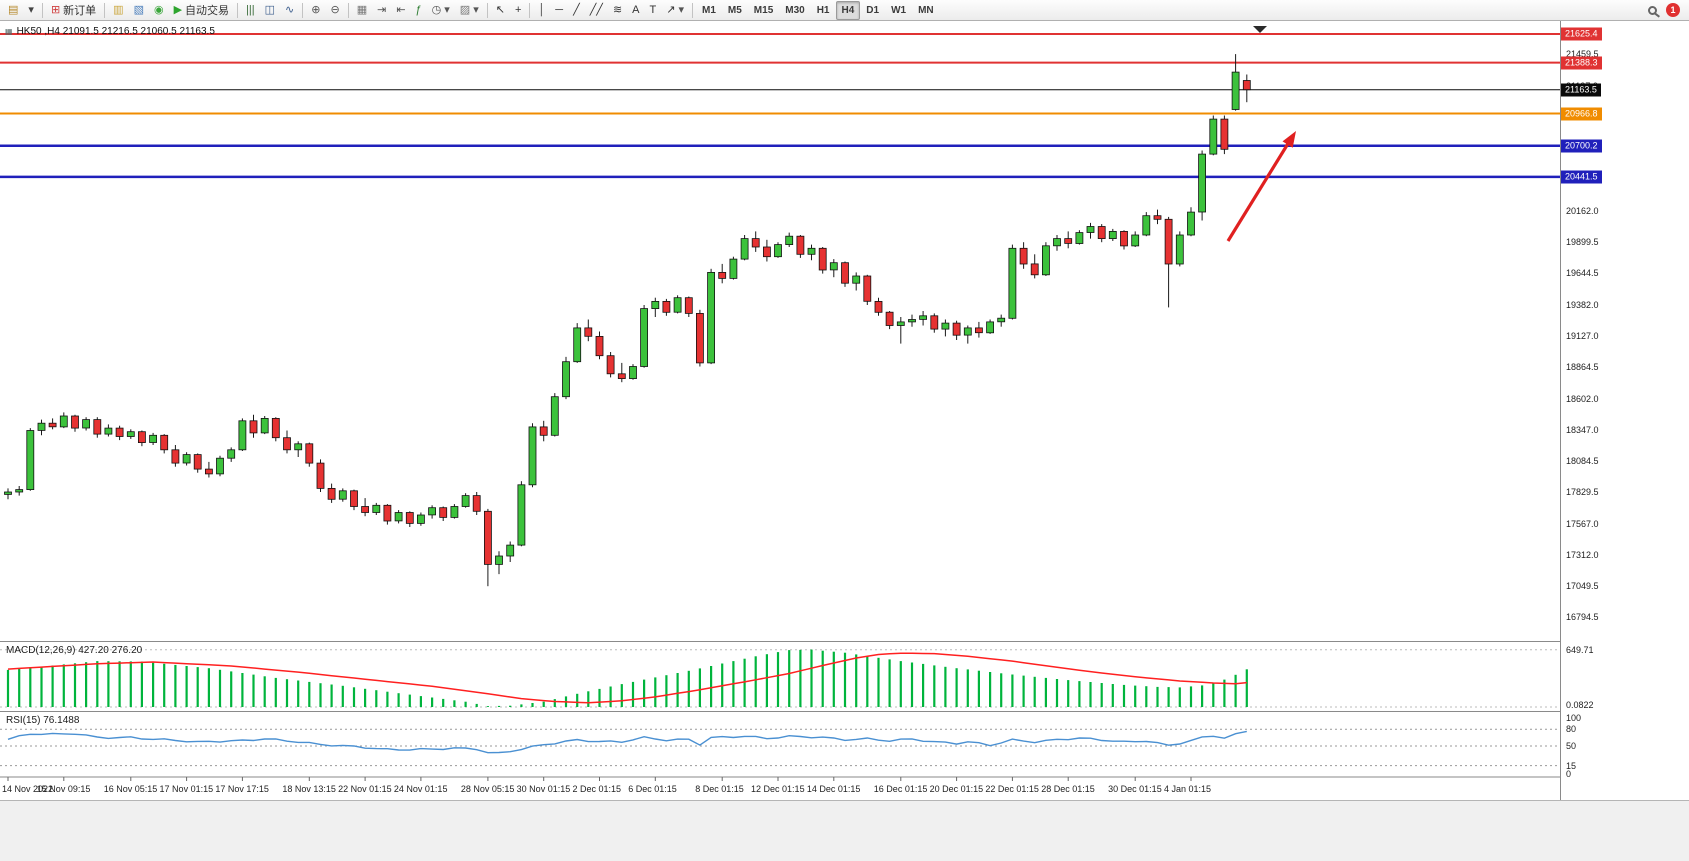  Describe the element at coordinates (708, 10) in the screenshot. I see `timeframe-m1-button: M1` at that location.